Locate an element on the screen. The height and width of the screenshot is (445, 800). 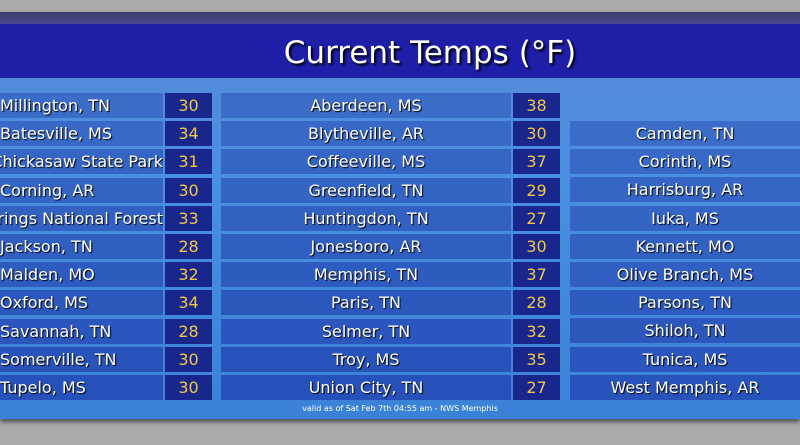
station-row: Aberdeen, MS 38 is located at coordinates (390, 105).